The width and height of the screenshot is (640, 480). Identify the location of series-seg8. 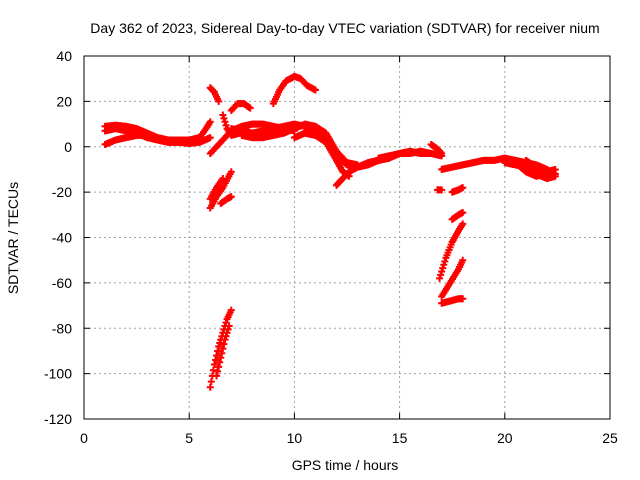
(240, 107).